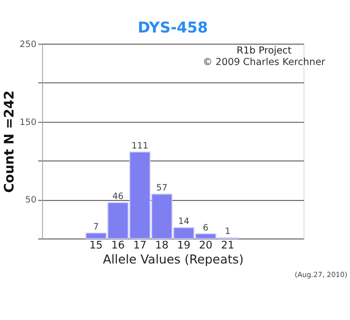 This screenshot has width=350, height=320. Describe the element at coordinates (162, 189) in the screenshot. I see `data-label: 57` at that location.